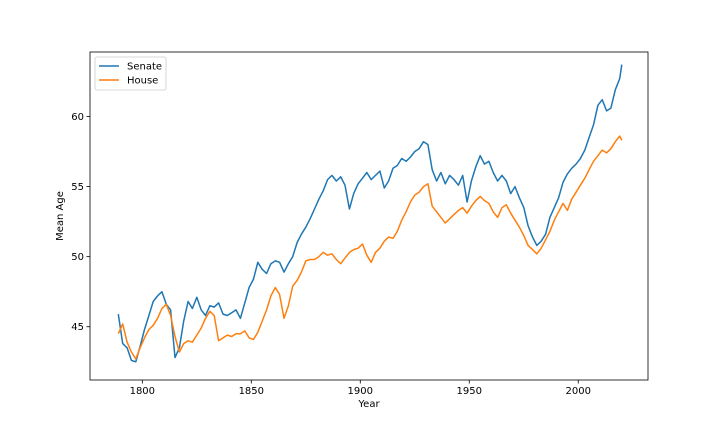 This screenshot has height=432, width=720. Describe the element at coordinates (469, 391) in the screenshot. I see `x-tick-label: 1950` at that location.